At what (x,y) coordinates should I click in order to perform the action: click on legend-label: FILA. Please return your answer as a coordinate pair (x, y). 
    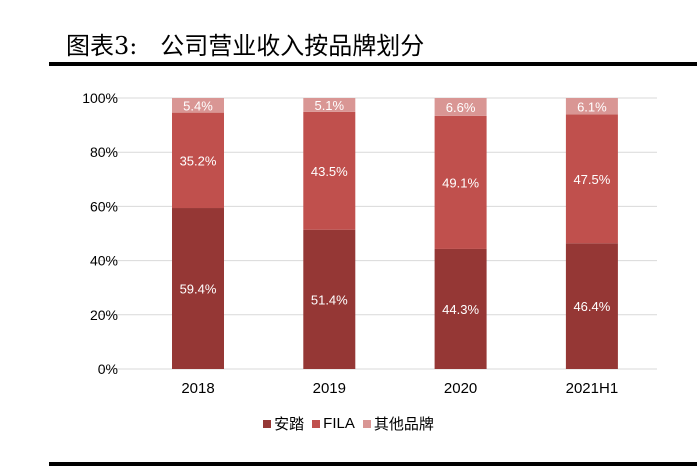
    Looking at the image, I should click on (339, 423).